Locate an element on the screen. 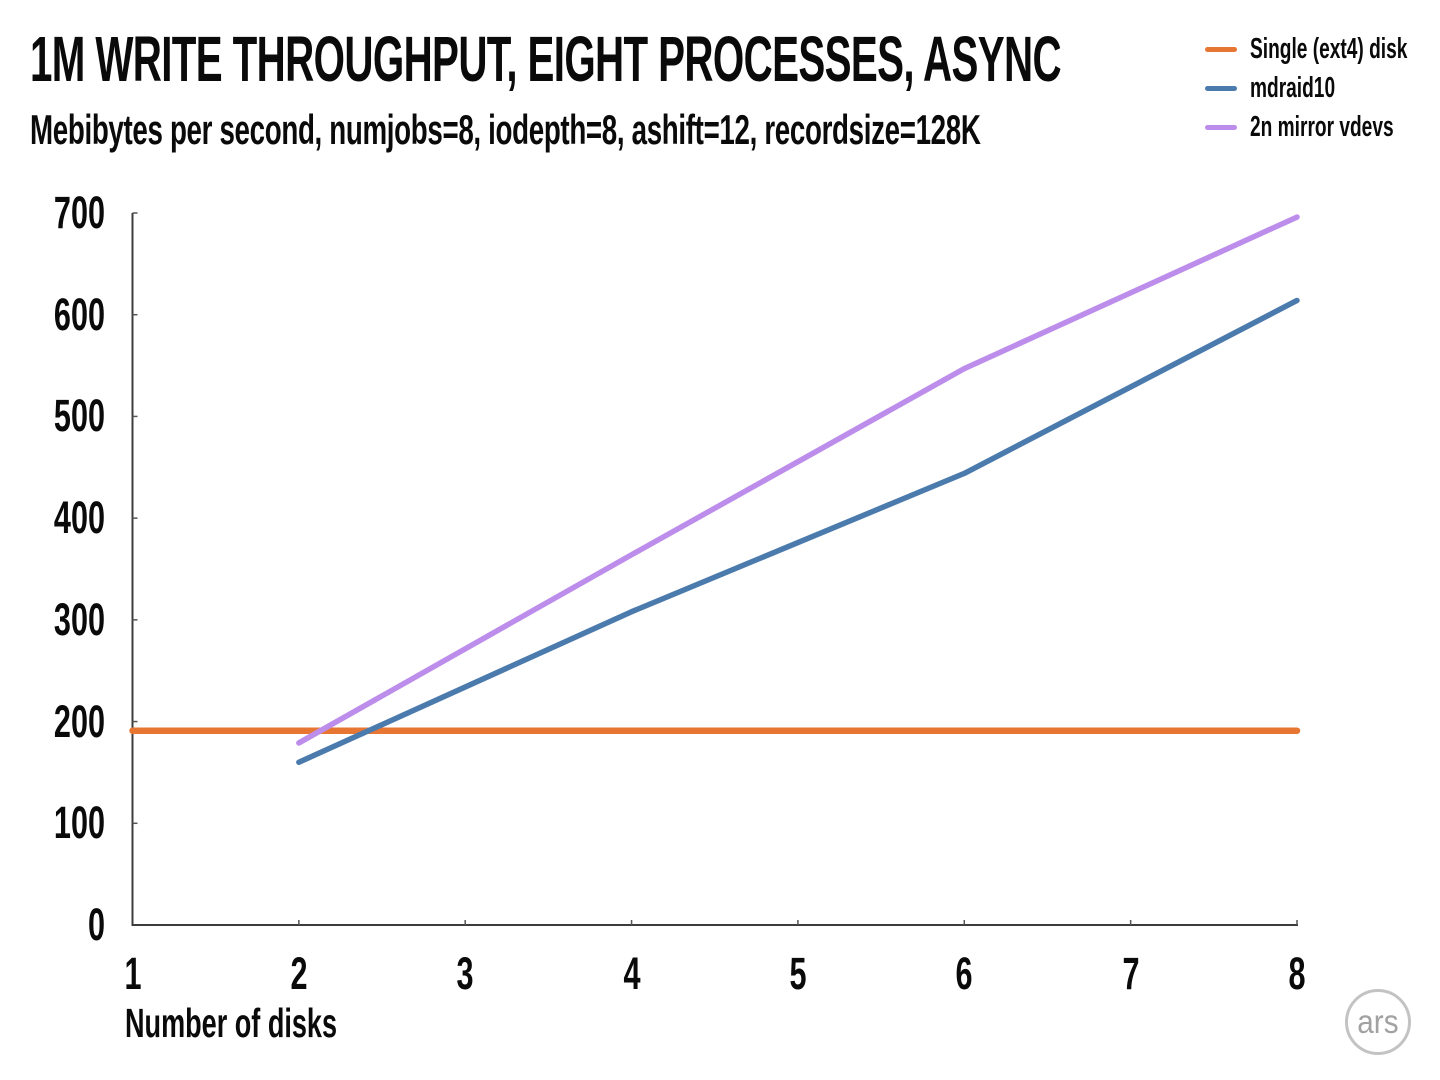  legend-label-1: mdraid10 is located at coordinates (1314, 88).